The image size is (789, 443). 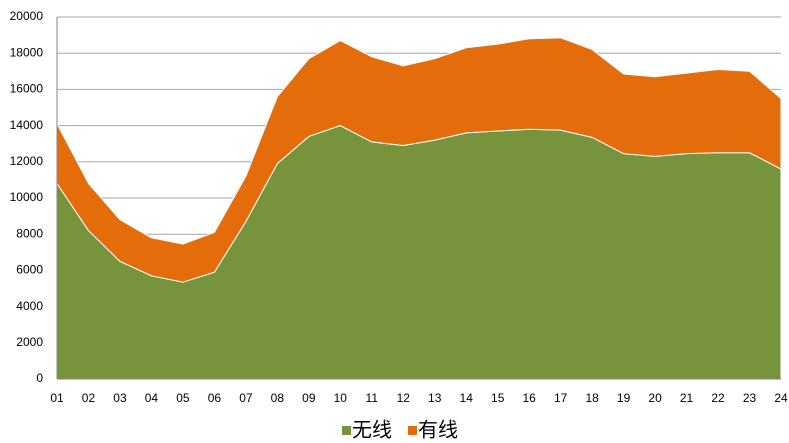 I want to click on x-tick-label: 01, so click(x=57, y=398).